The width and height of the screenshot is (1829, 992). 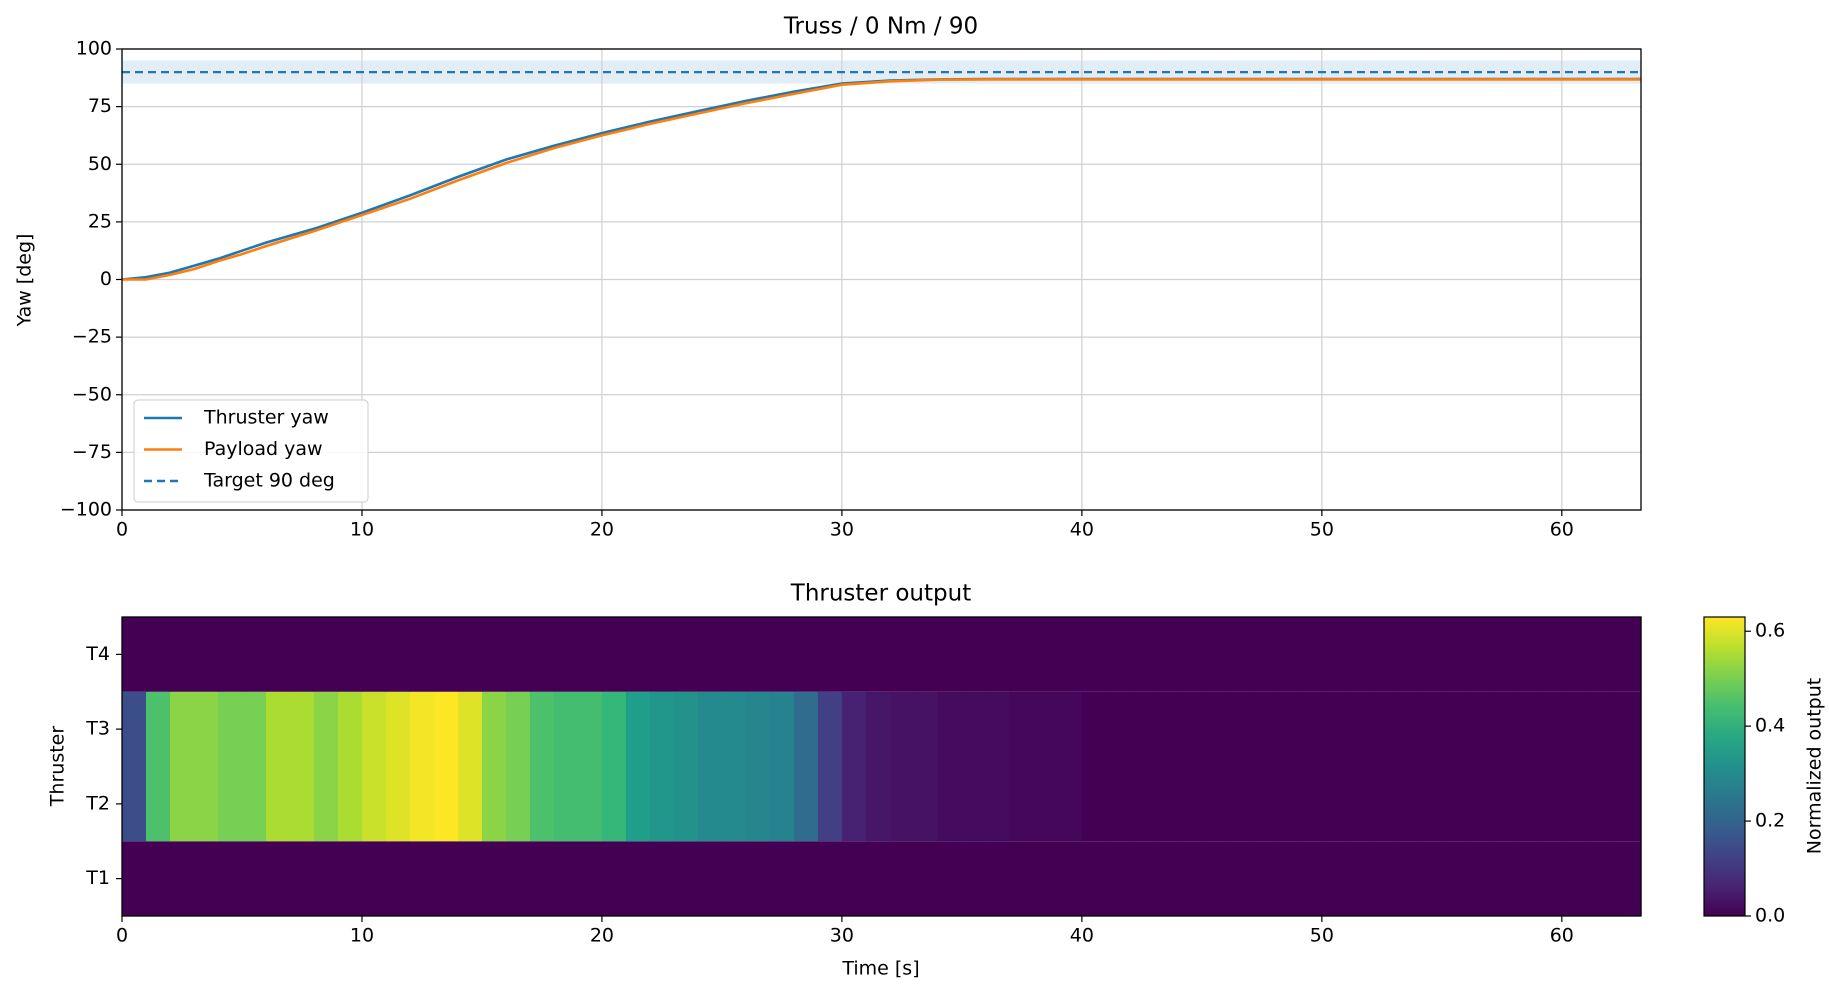 I want to click on y-tick-label: 100, so click(x=94, y=49).